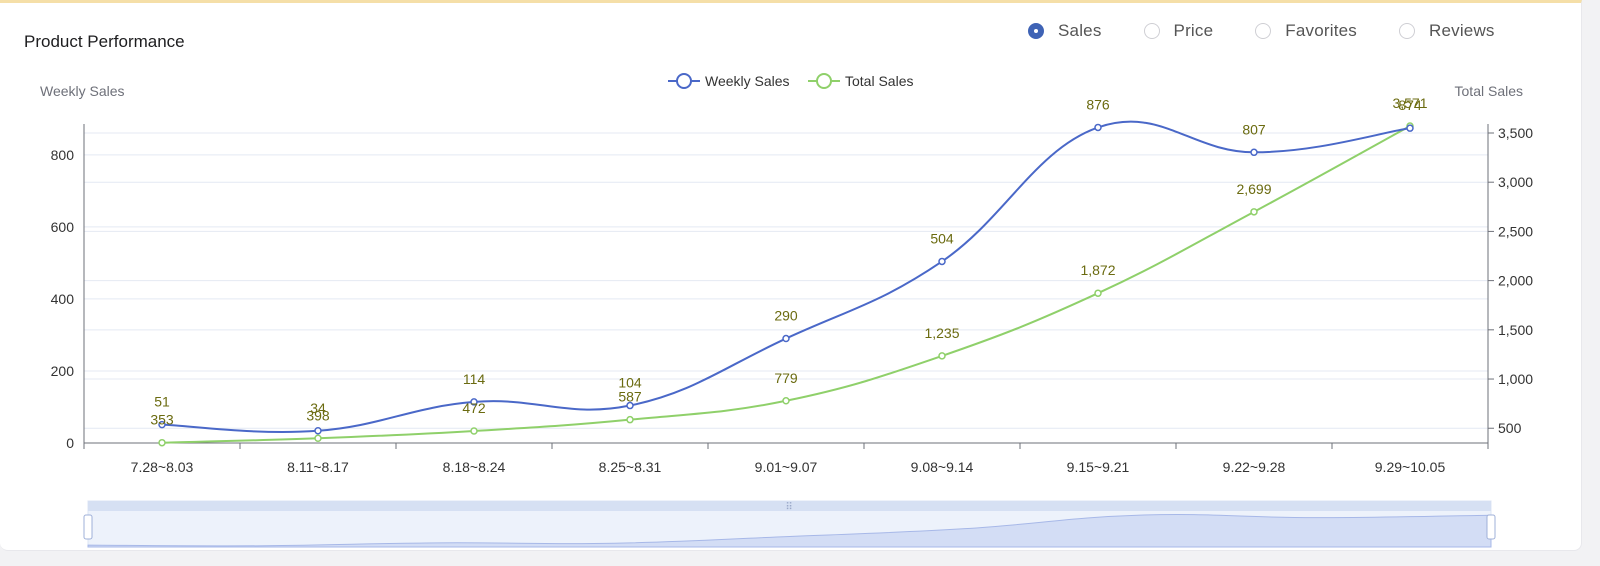  What do you see at coordinates (1515, 231) in the screenshot?
I see `y-right-tick-label: 2,500` at bounding box center [1515, 231].